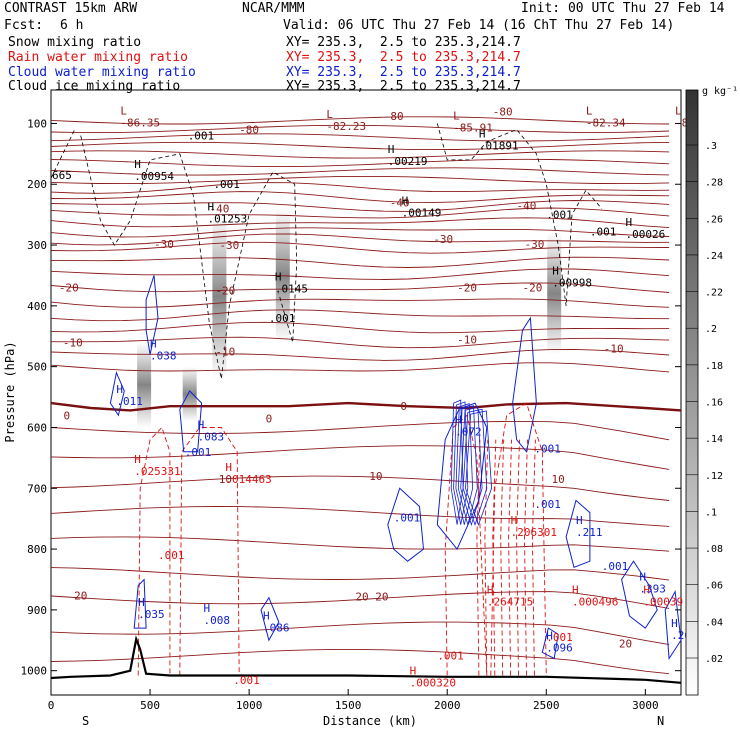 The image size is (740, 740). I want to click on contour-value-0: .001, so click(201, 136).